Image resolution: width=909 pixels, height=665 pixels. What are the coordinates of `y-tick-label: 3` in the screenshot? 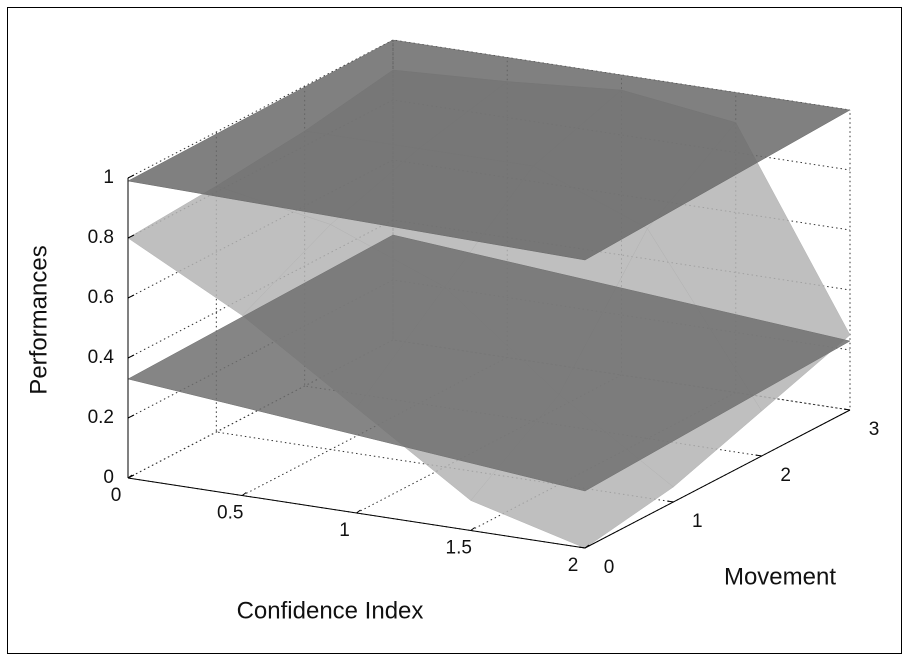 It's located at (874, 429).